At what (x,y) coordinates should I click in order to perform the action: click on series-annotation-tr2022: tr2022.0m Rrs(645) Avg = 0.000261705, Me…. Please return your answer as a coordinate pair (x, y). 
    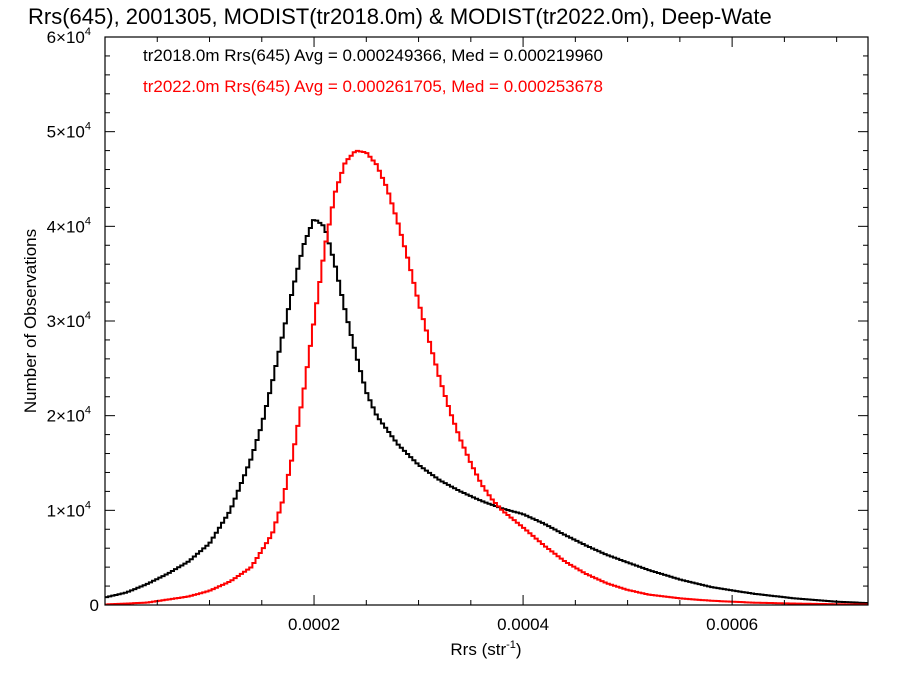
    Looking at the image, I should click on (373, 86).